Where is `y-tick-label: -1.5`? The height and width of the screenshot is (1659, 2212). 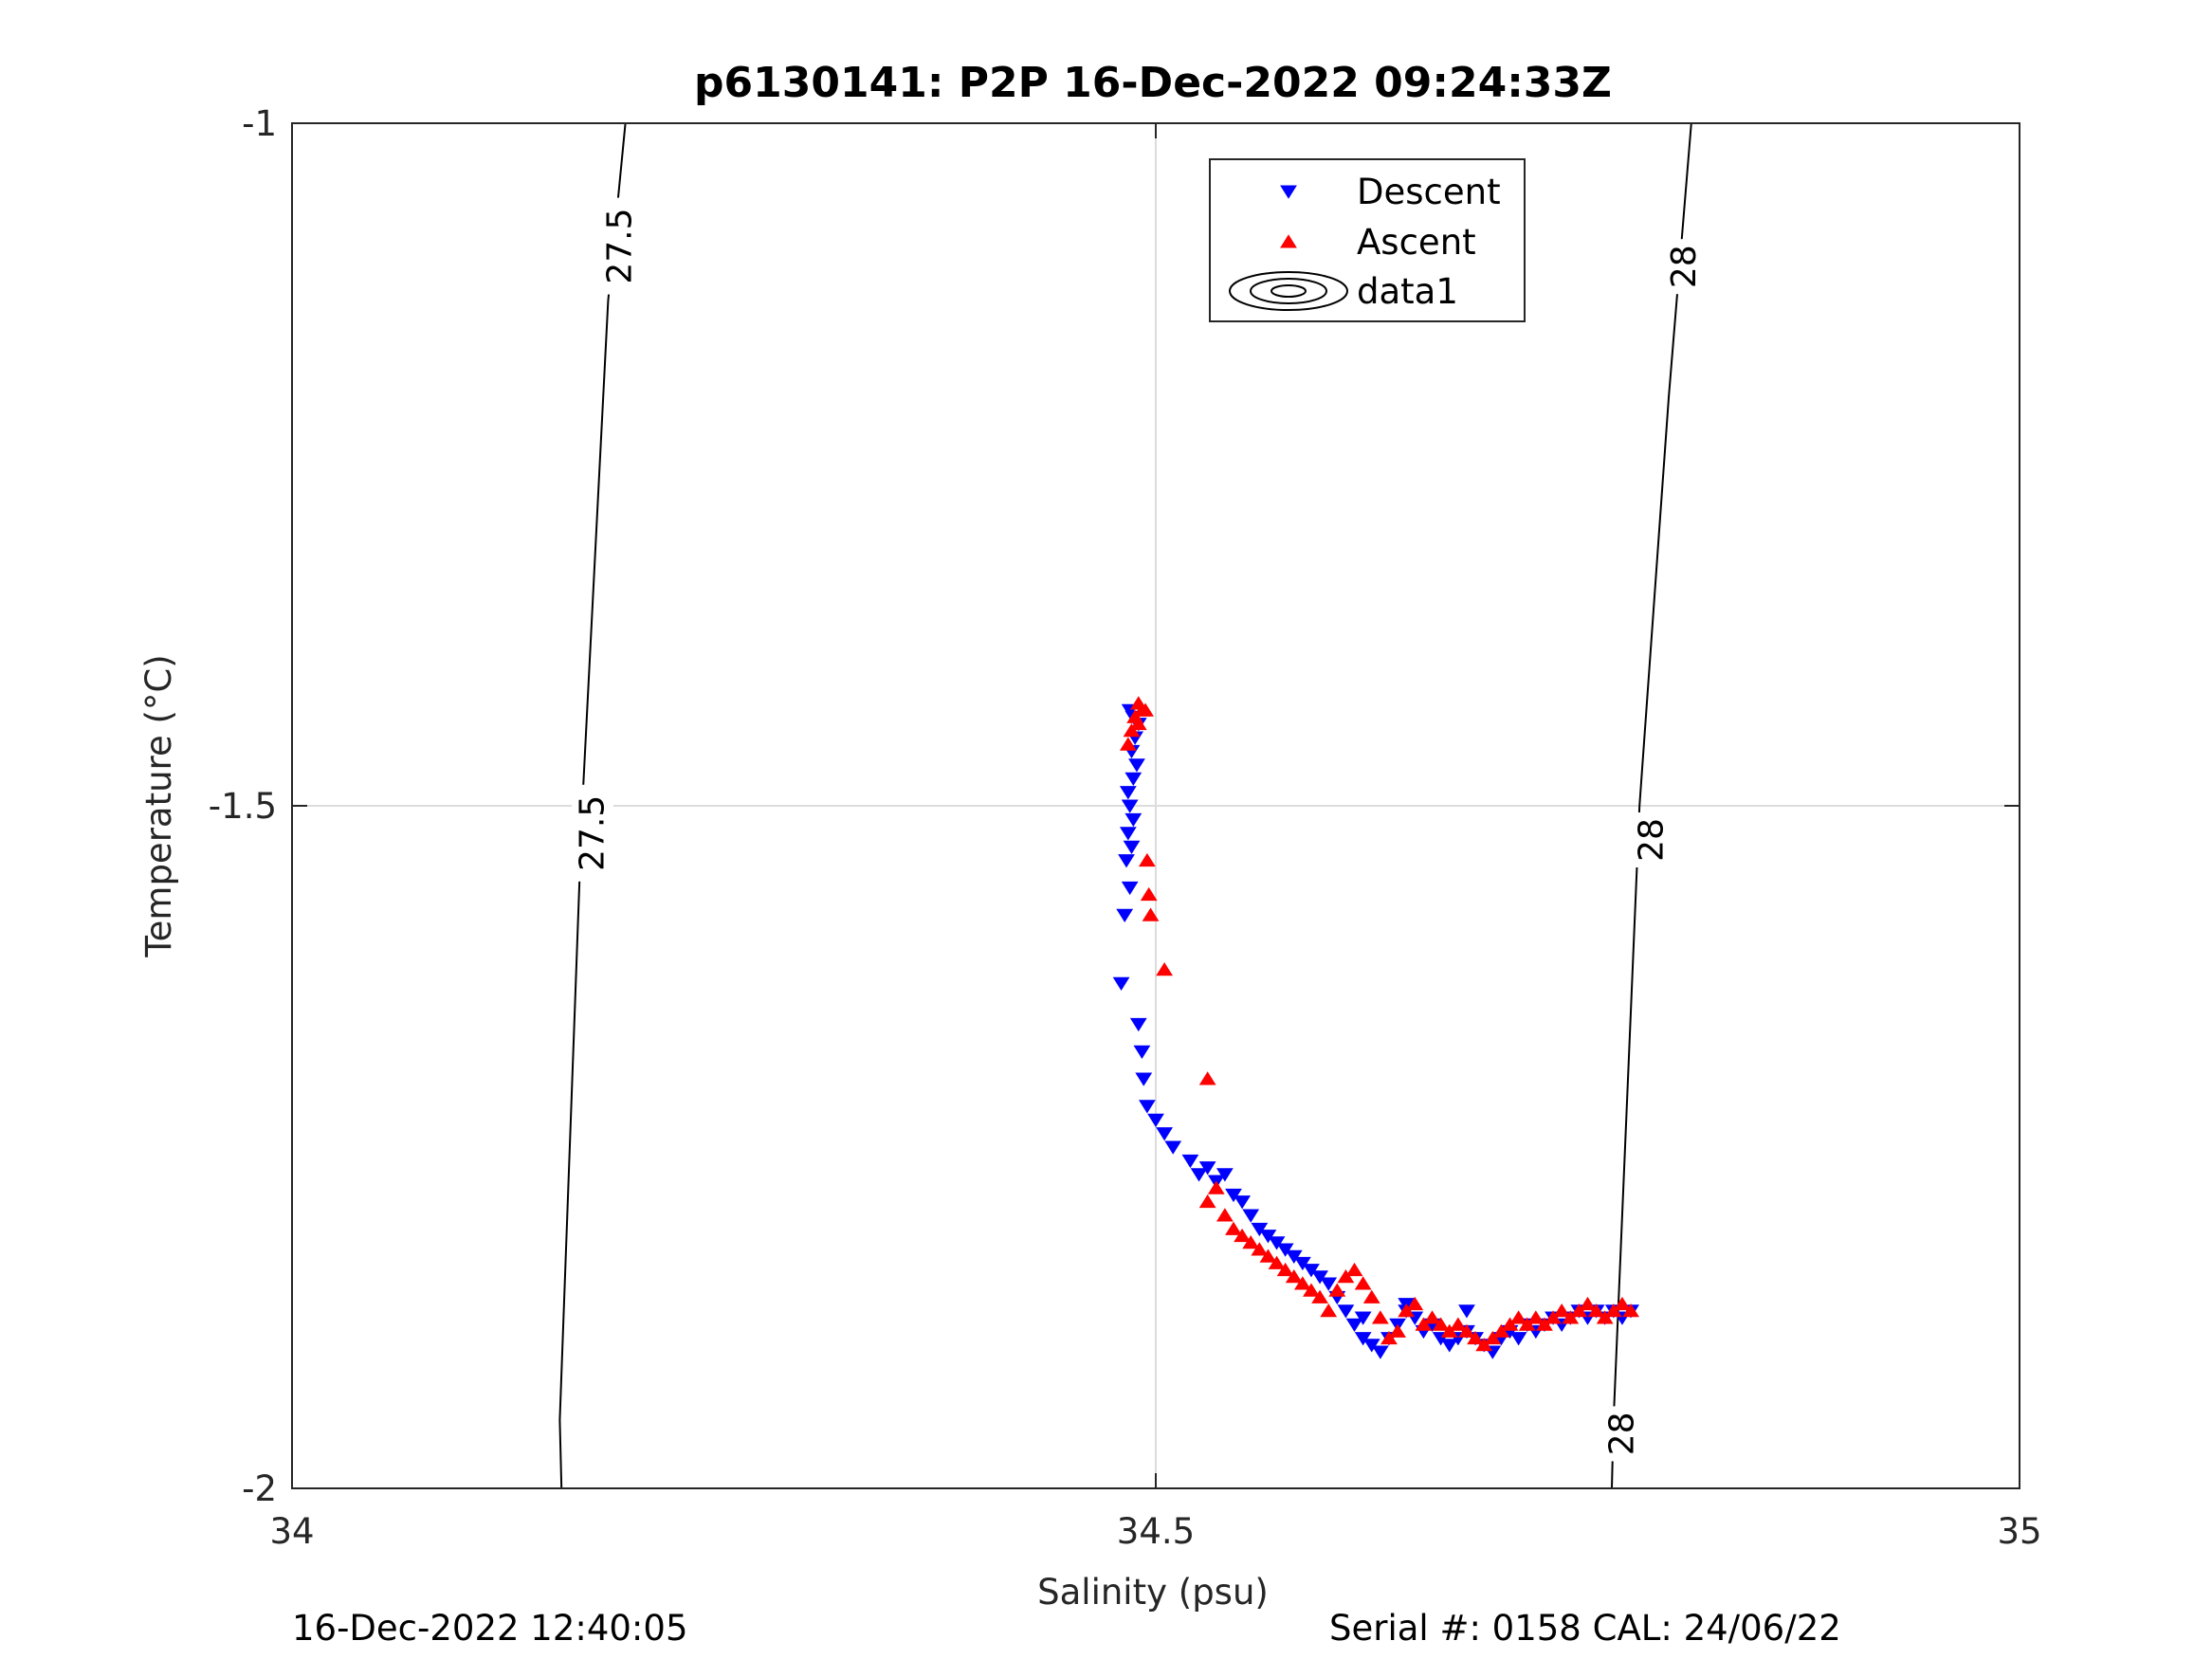 y-tick-label: -1.5 is located at coordinates (243, 806).